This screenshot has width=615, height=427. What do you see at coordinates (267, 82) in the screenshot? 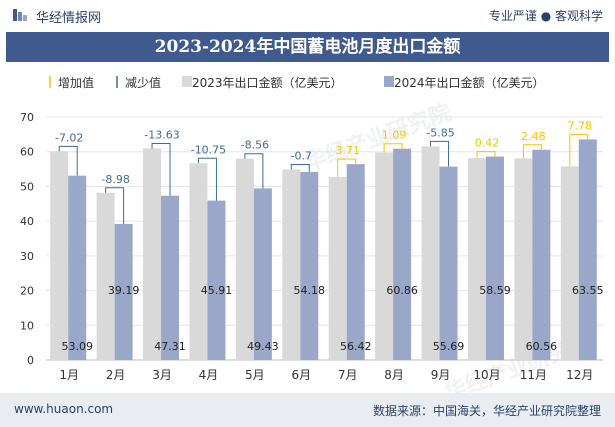
I see `legend-label-2: 2023年出口金额（亿美元）` at bounding box center [267, 82].